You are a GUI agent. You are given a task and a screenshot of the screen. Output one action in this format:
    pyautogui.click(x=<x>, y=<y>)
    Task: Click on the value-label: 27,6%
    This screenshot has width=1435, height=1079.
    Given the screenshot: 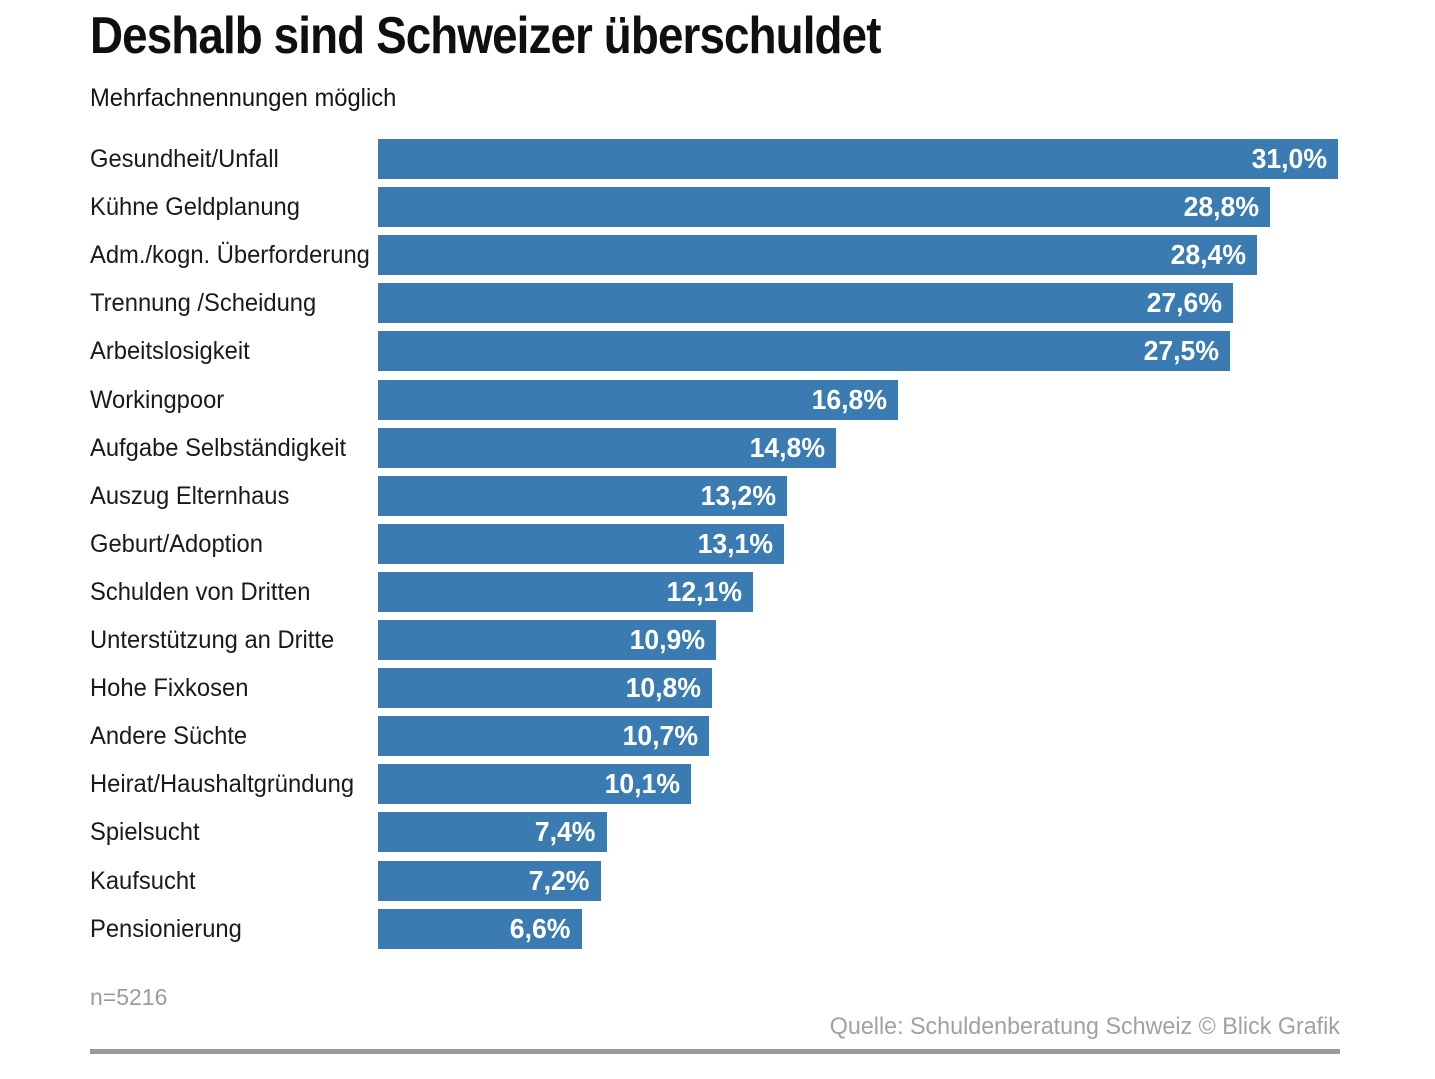 What is the action you would take?
    pyautogui.click(x=1184, y=302)
    